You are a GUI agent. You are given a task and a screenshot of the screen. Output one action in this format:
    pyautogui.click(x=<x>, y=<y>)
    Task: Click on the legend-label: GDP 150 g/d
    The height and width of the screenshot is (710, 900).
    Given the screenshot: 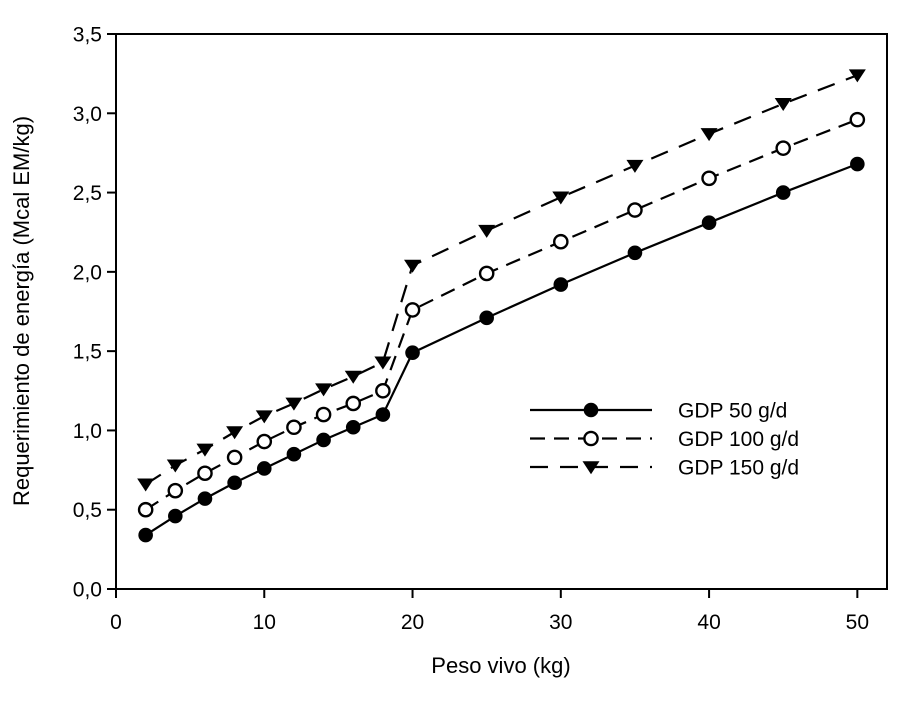 What is the action you would take?
    pyautogui.click(x=738, y=468)
    